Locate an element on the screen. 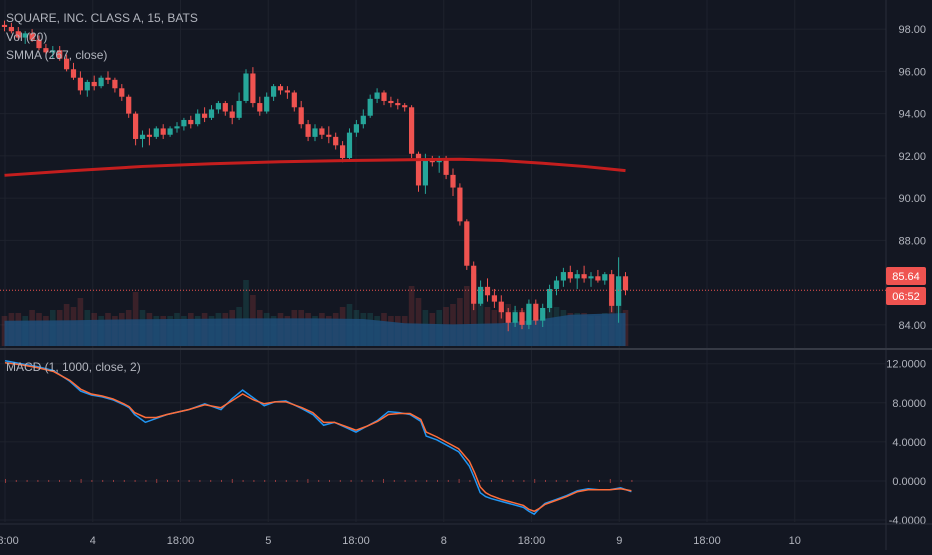 The height and width of the screenshot is (555, 932). smma-path is located at coordinates (315, 167).